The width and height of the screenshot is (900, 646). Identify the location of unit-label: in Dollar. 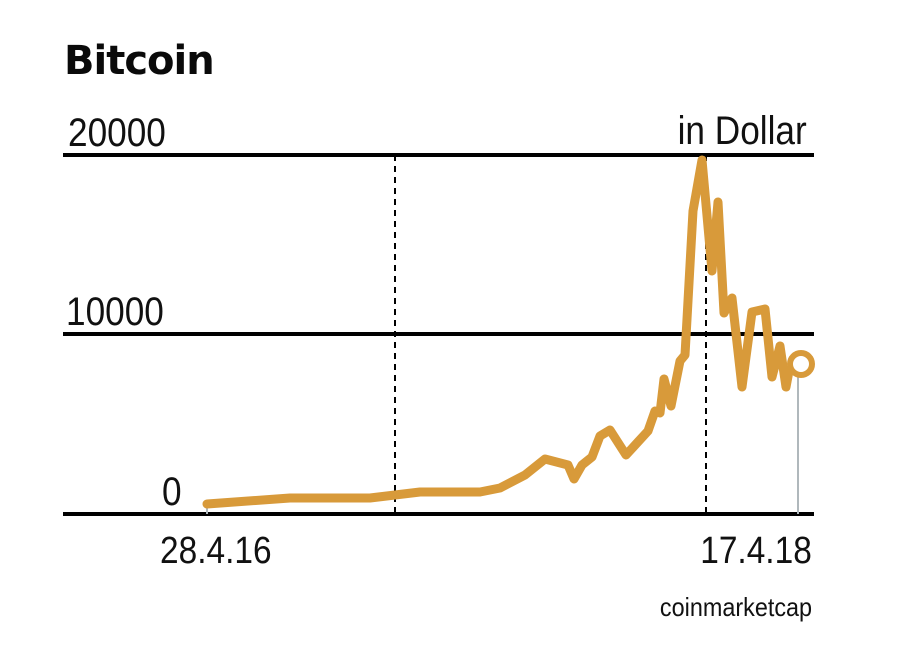
(742, 131).